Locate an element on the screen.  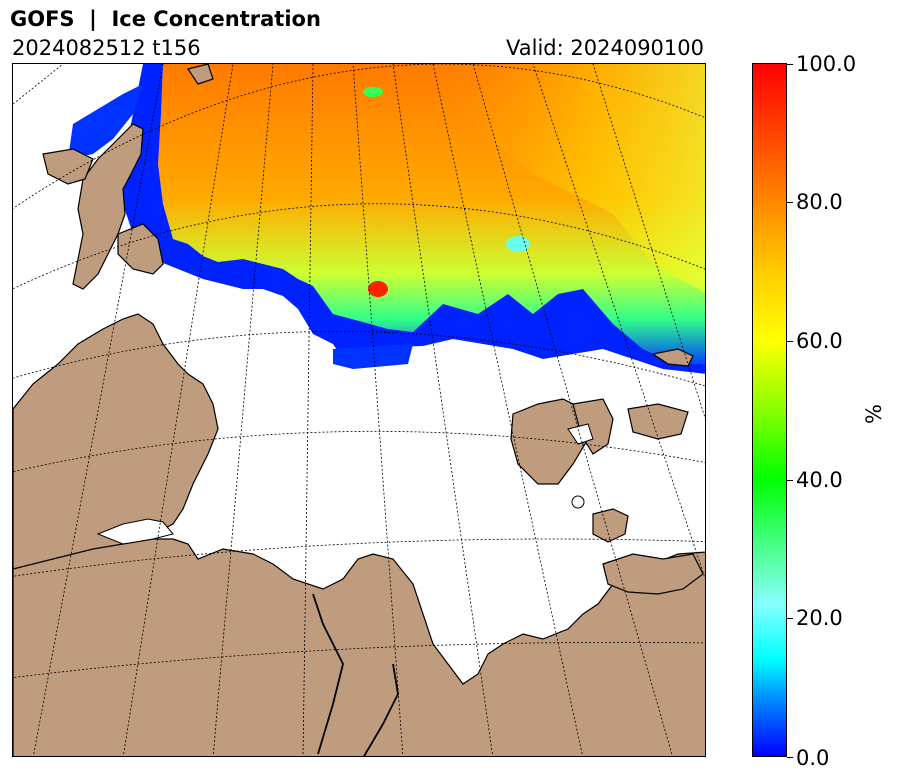
islands is located at coordinates (345, 484).